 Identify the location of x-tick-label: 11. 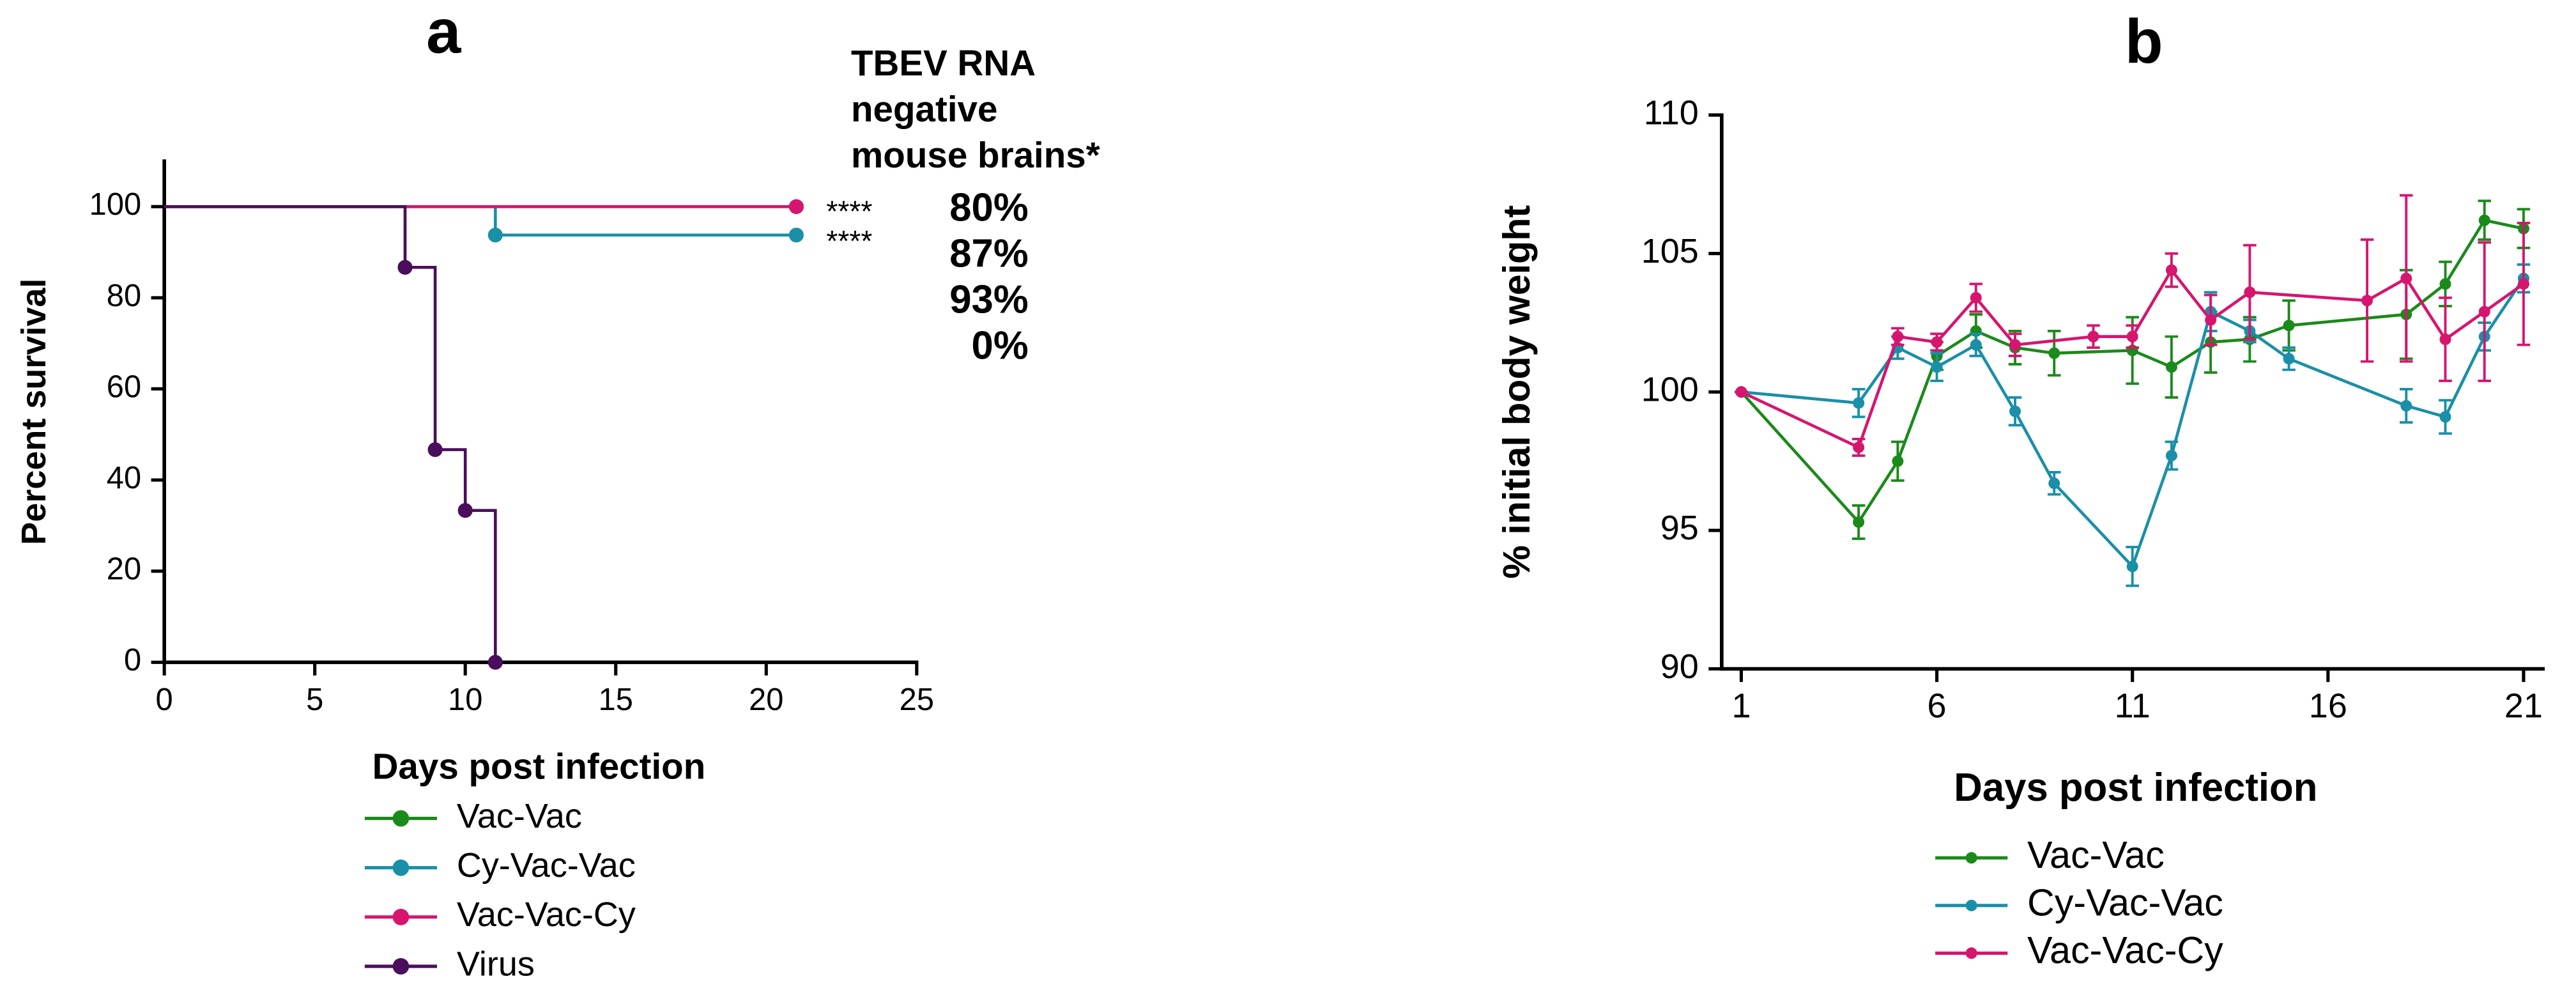
(2132, 706).